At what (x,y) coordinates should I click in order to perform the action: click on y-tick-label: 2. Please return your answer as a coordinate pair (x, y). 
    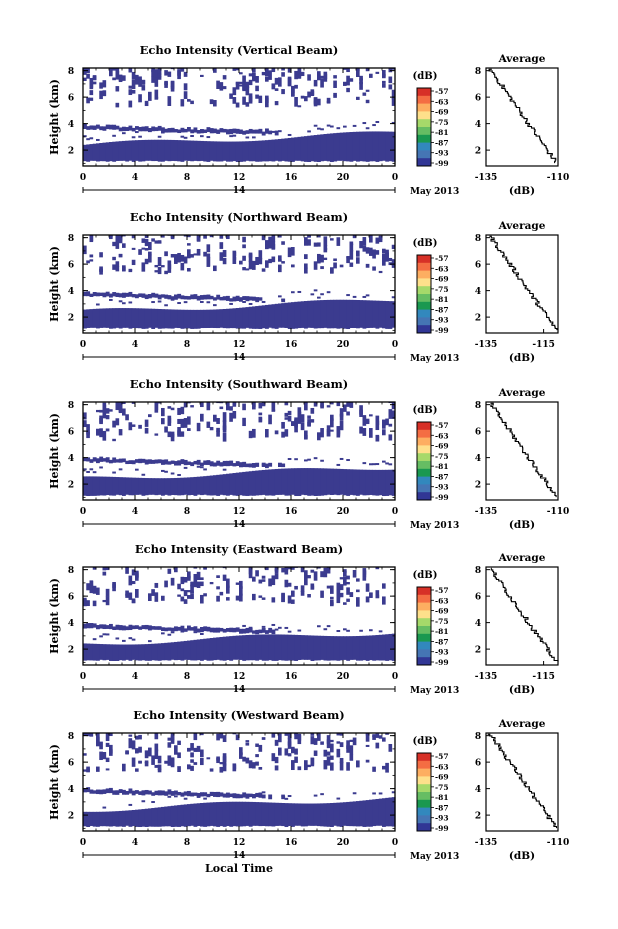
    Looking at the image, I should click on (71, 319).